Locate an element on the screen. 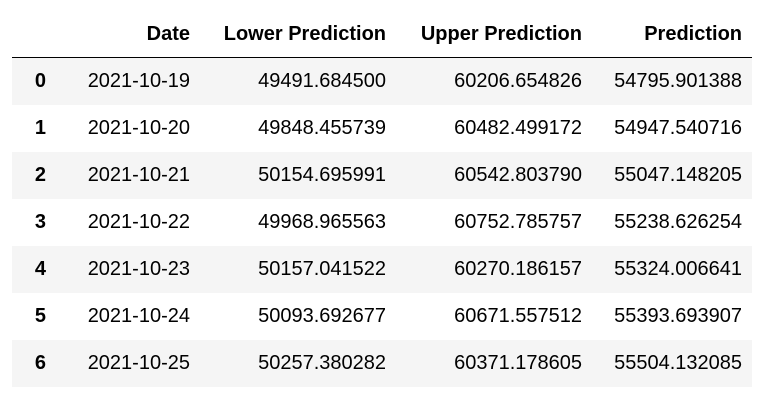 Image resolution: width=780 pixels, height=405 pixels. cell-upper-prediction: 60270.186157 is located at coordinates (518, 269).